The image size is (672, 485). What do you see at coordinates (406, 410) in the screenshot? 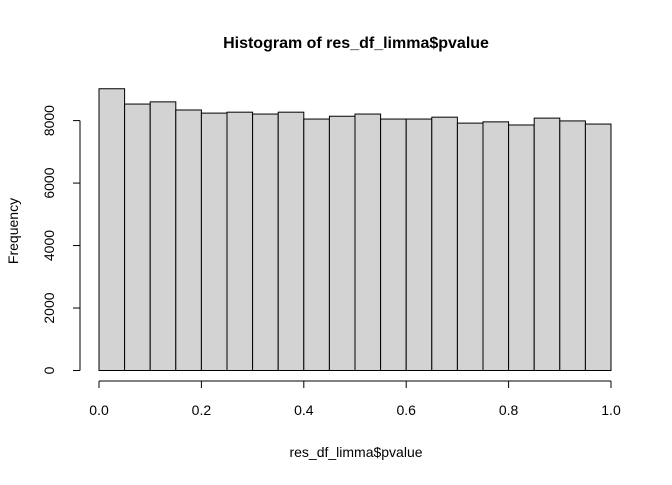
I see `x-tick-label: 0.6` at bounding box center [406, 410].